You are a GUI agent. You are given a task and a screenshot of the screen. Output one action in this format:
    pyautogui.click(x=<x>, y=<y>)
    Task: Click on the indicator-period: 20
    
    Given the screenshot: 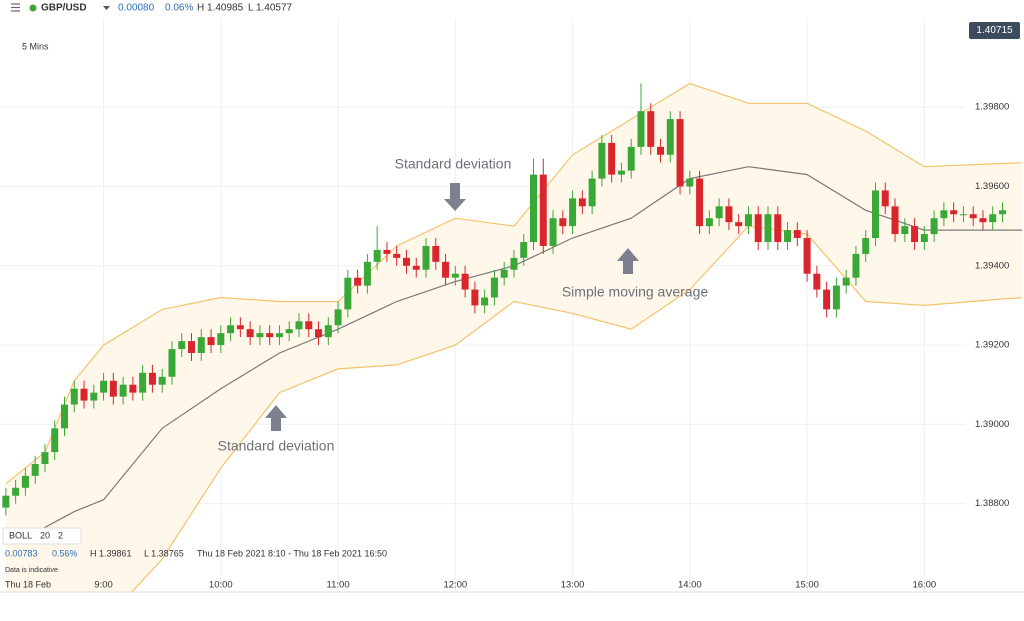 What is the action you would take?
    pyautogui.click(x=45, y=535)
    